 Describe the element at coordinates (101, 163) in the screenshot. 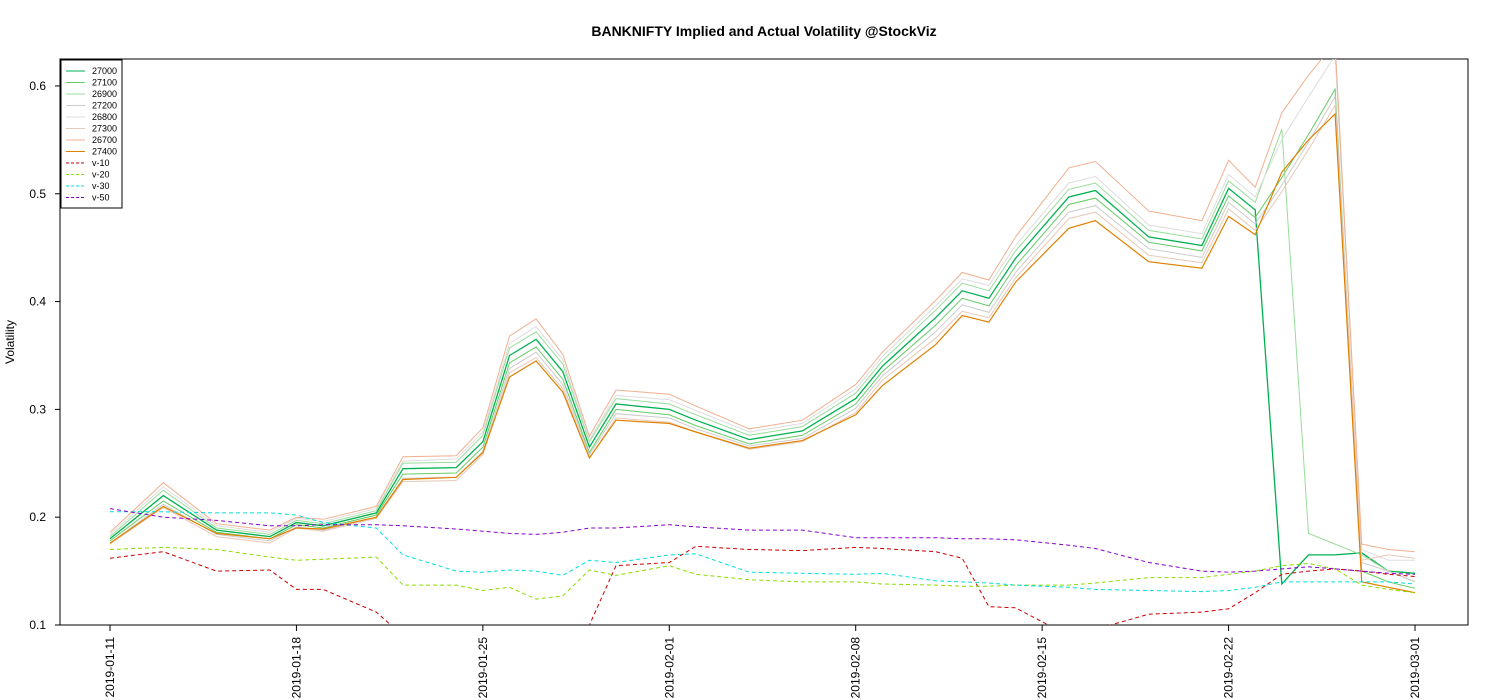

I see `legend-label: v-10` at that location.